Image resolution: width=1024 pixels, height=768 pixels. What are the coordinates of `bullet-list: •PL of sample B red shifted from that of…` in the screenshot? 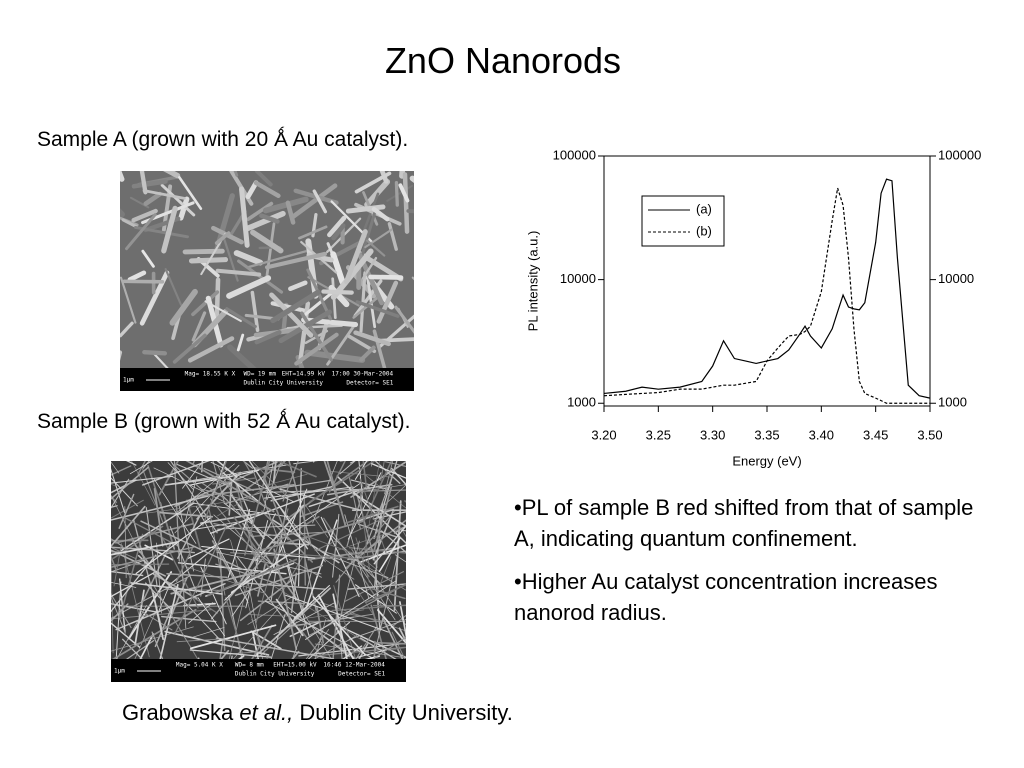 It's located at (749, 566).